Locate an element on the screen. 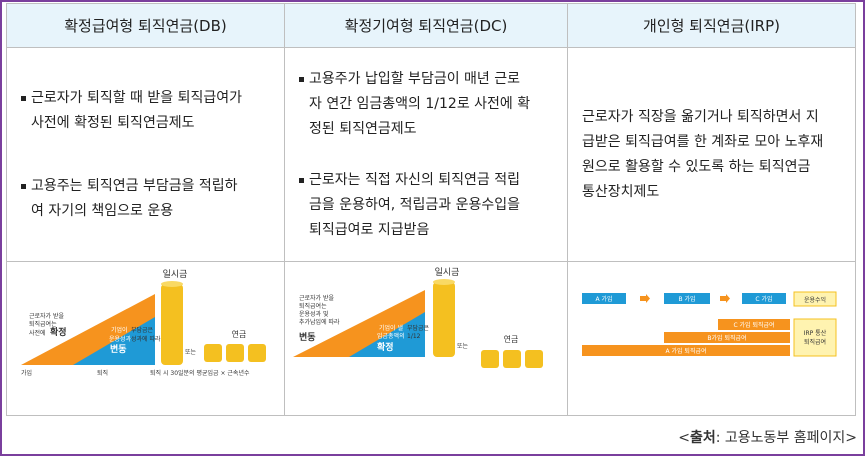 The width and height of the screenshot is (865, 456). source-prefix: < is located at coordinates (684, 438).